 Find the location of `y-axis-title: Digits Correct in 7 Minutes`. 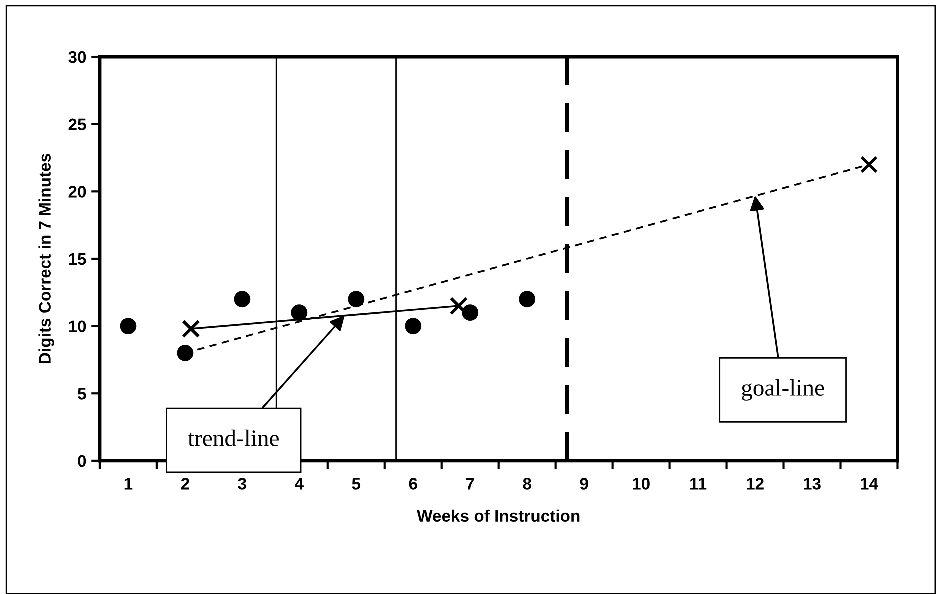

y-axis-title: Digits Correct in 7 Minutes is located at coordinates (46, 259).